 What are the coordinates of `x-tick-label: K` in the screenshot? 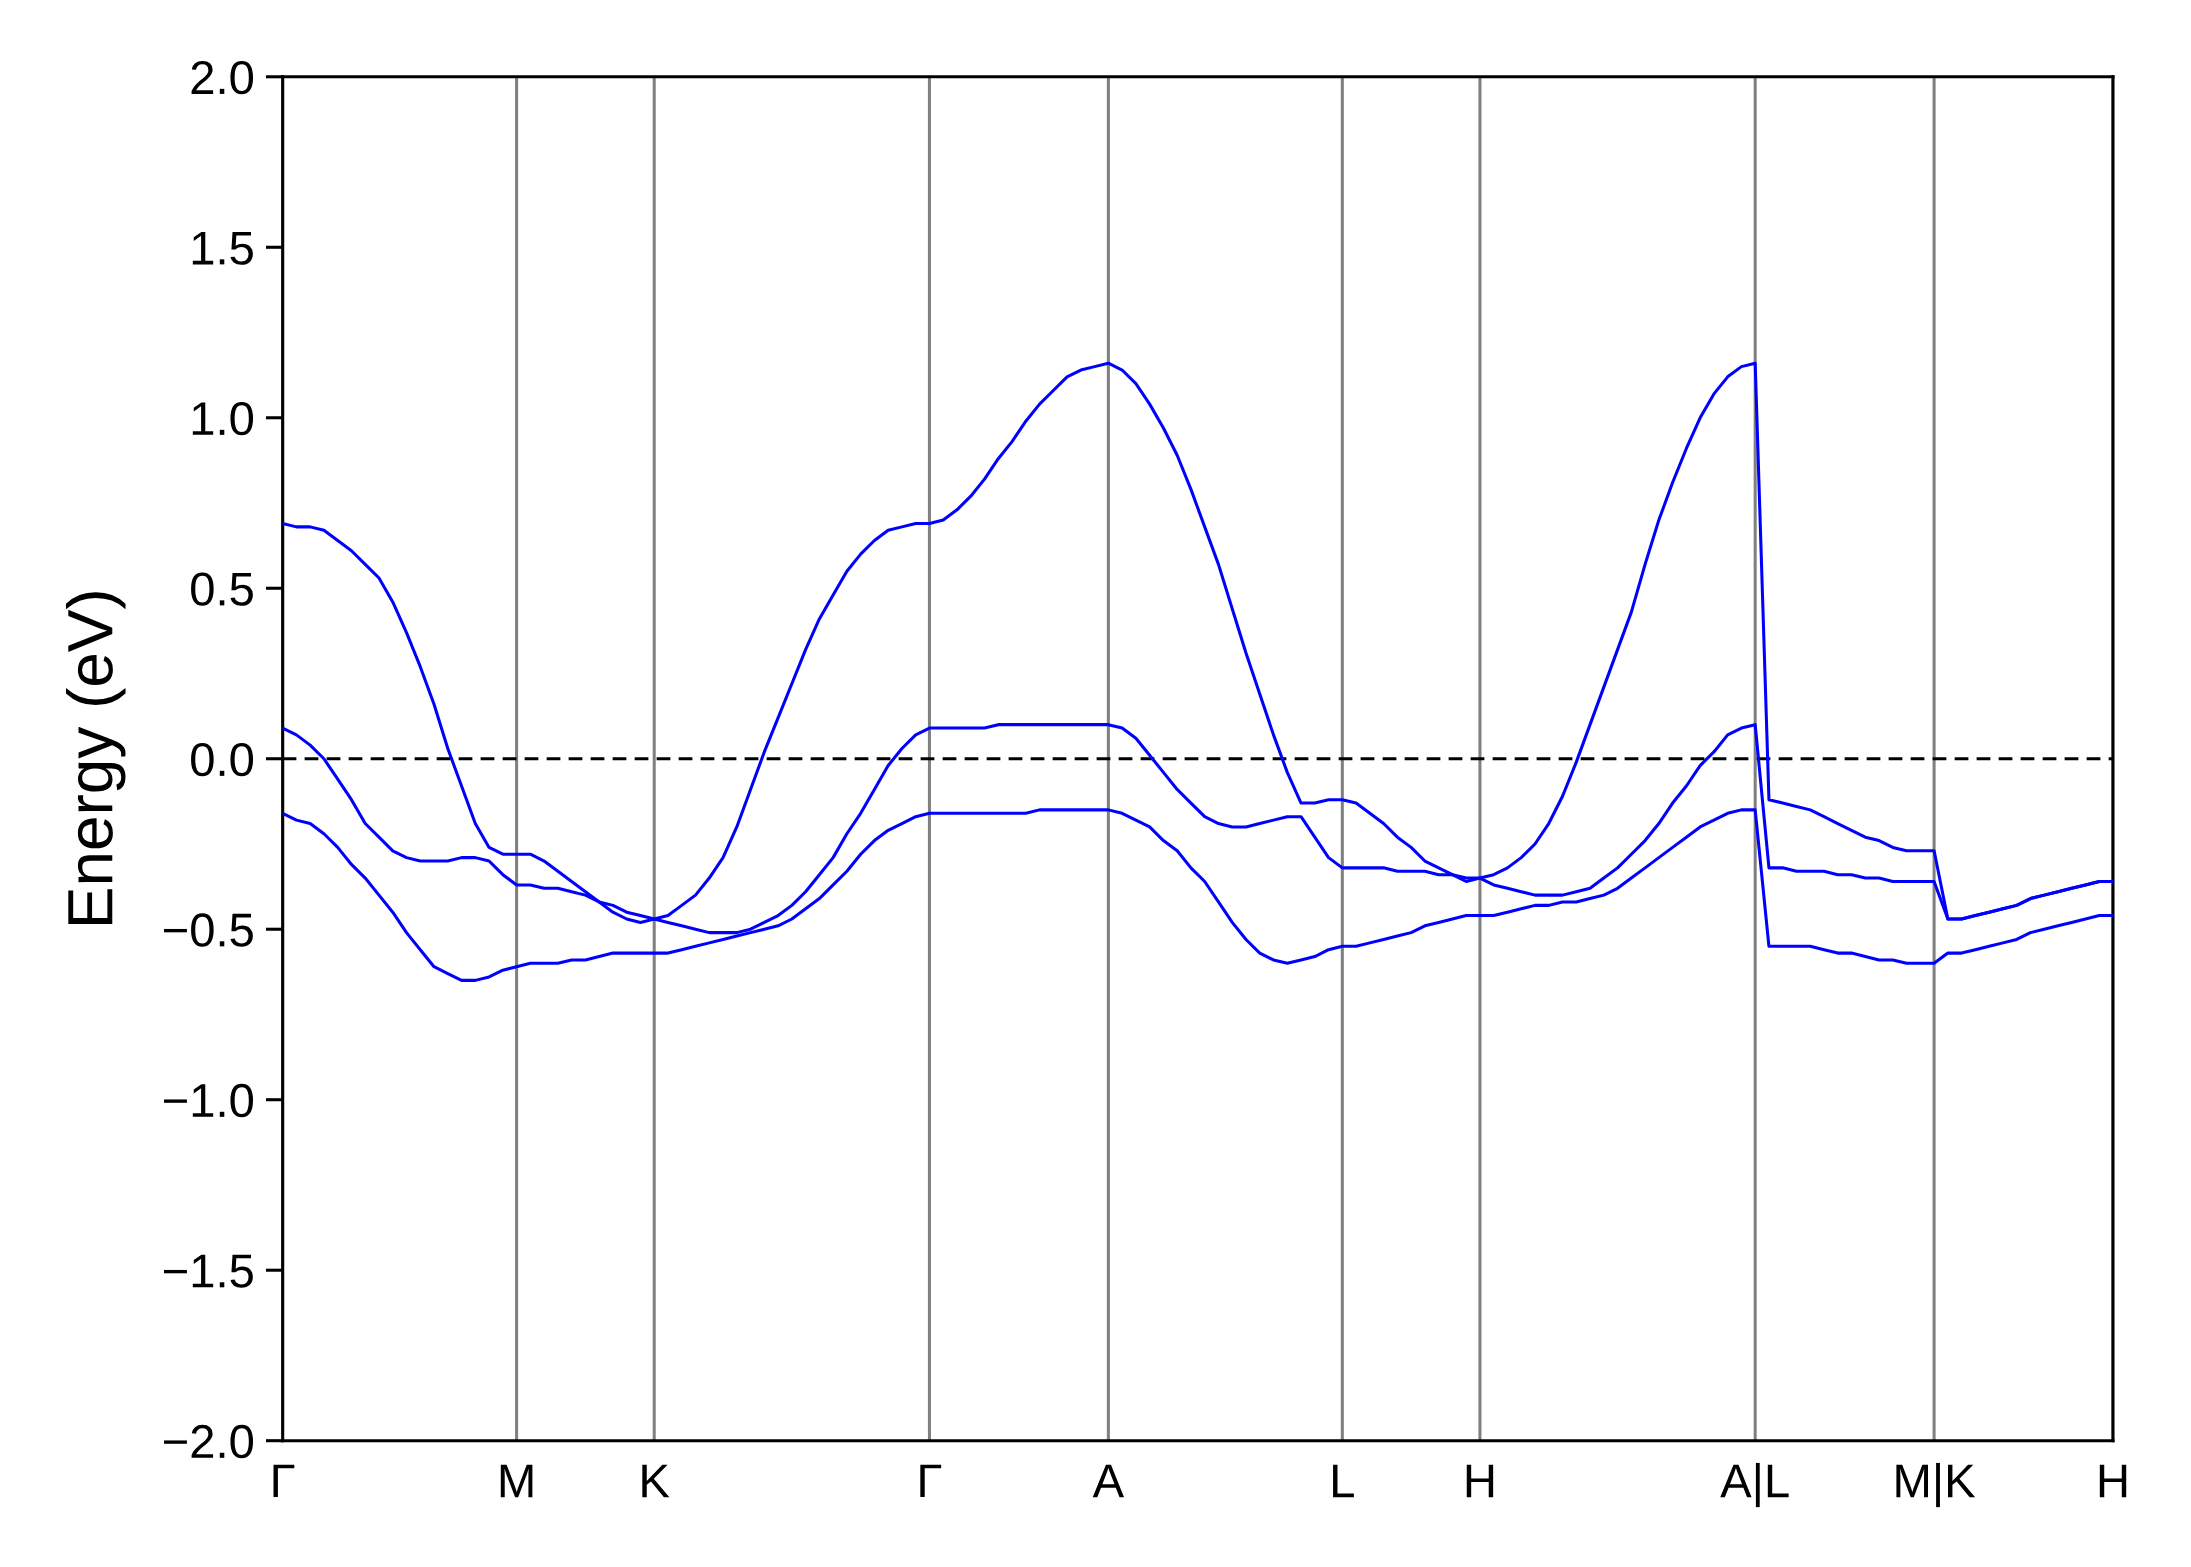 It's located at (656, 1481).